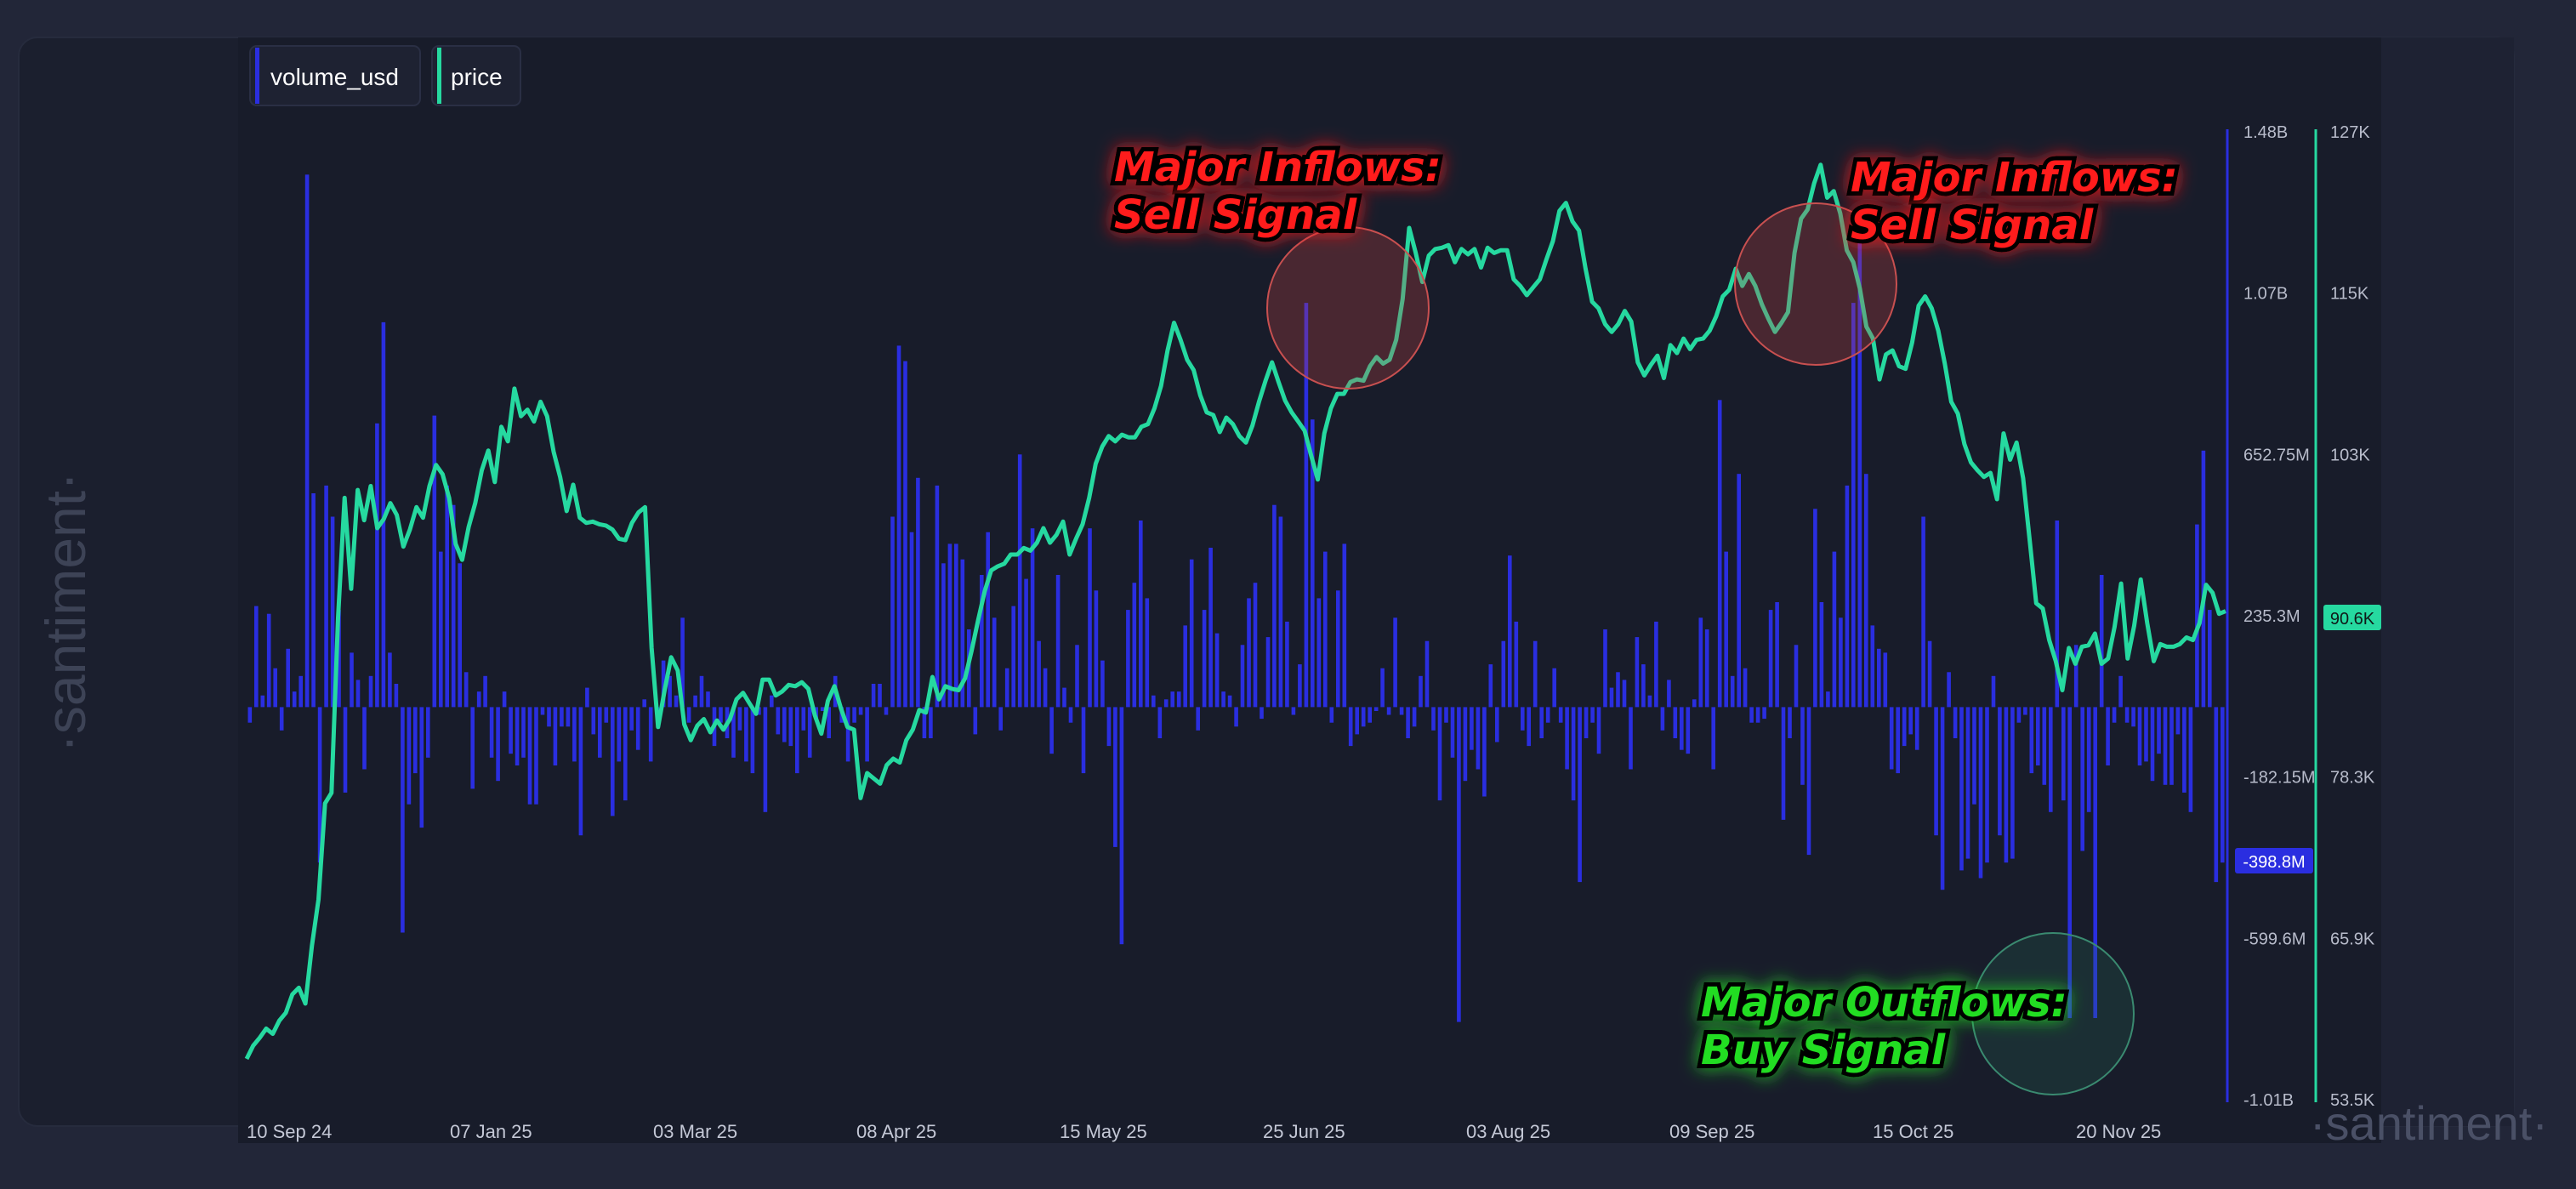 The width and height of the screenshot is (2576, 1189). What do you see at coordinates (335, 76) in the screenshot?
I see `legend-item-volume: volume_usd` at bounding box center [335, 76].